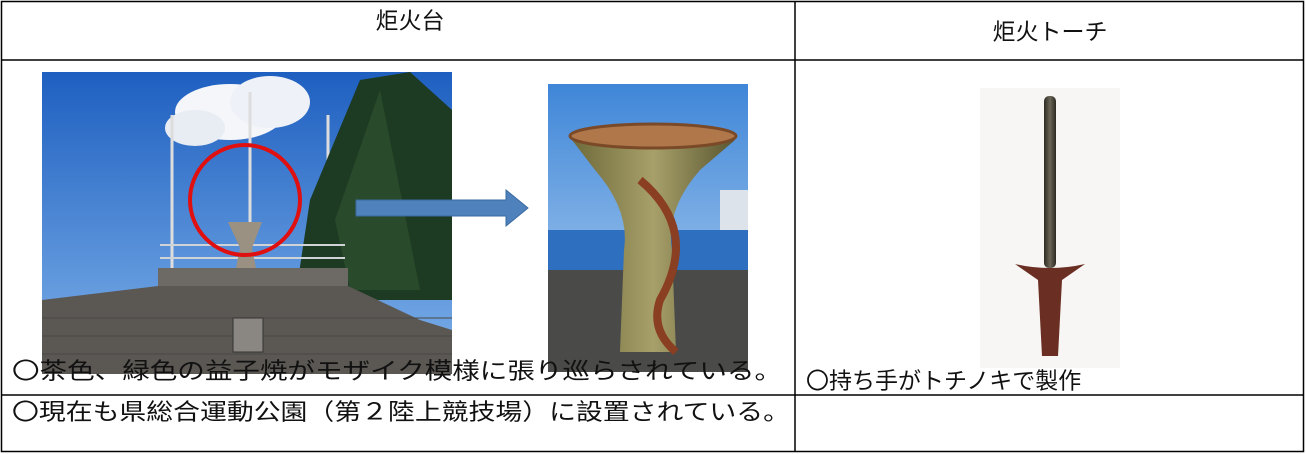  What do you see at coordinates (401, 413) in the screenshot?
I see `note-line: 〇現在も県総合運動公園（第２陸上競技場）に設置されている。` at bounding box center [401, 413].